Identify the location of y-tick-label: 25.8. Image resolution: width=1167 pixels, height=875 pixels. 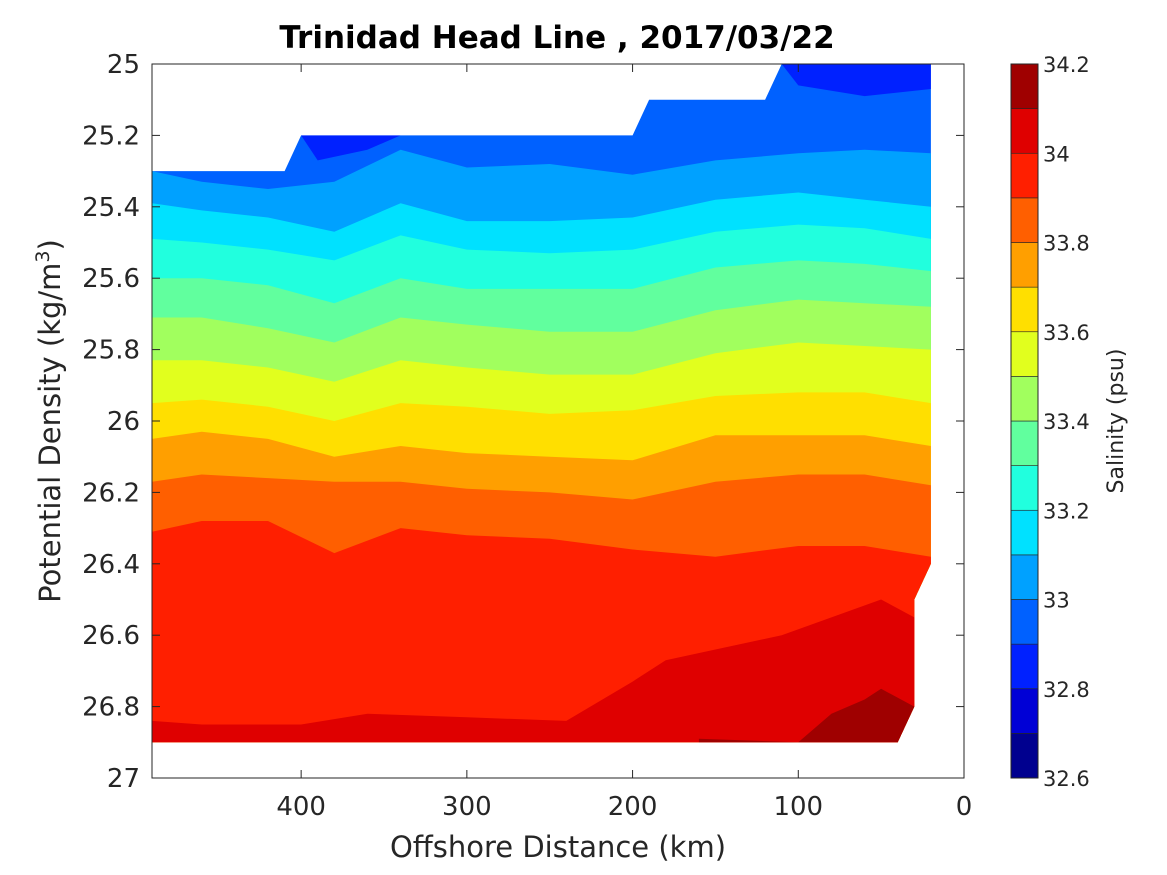
(111, 351).